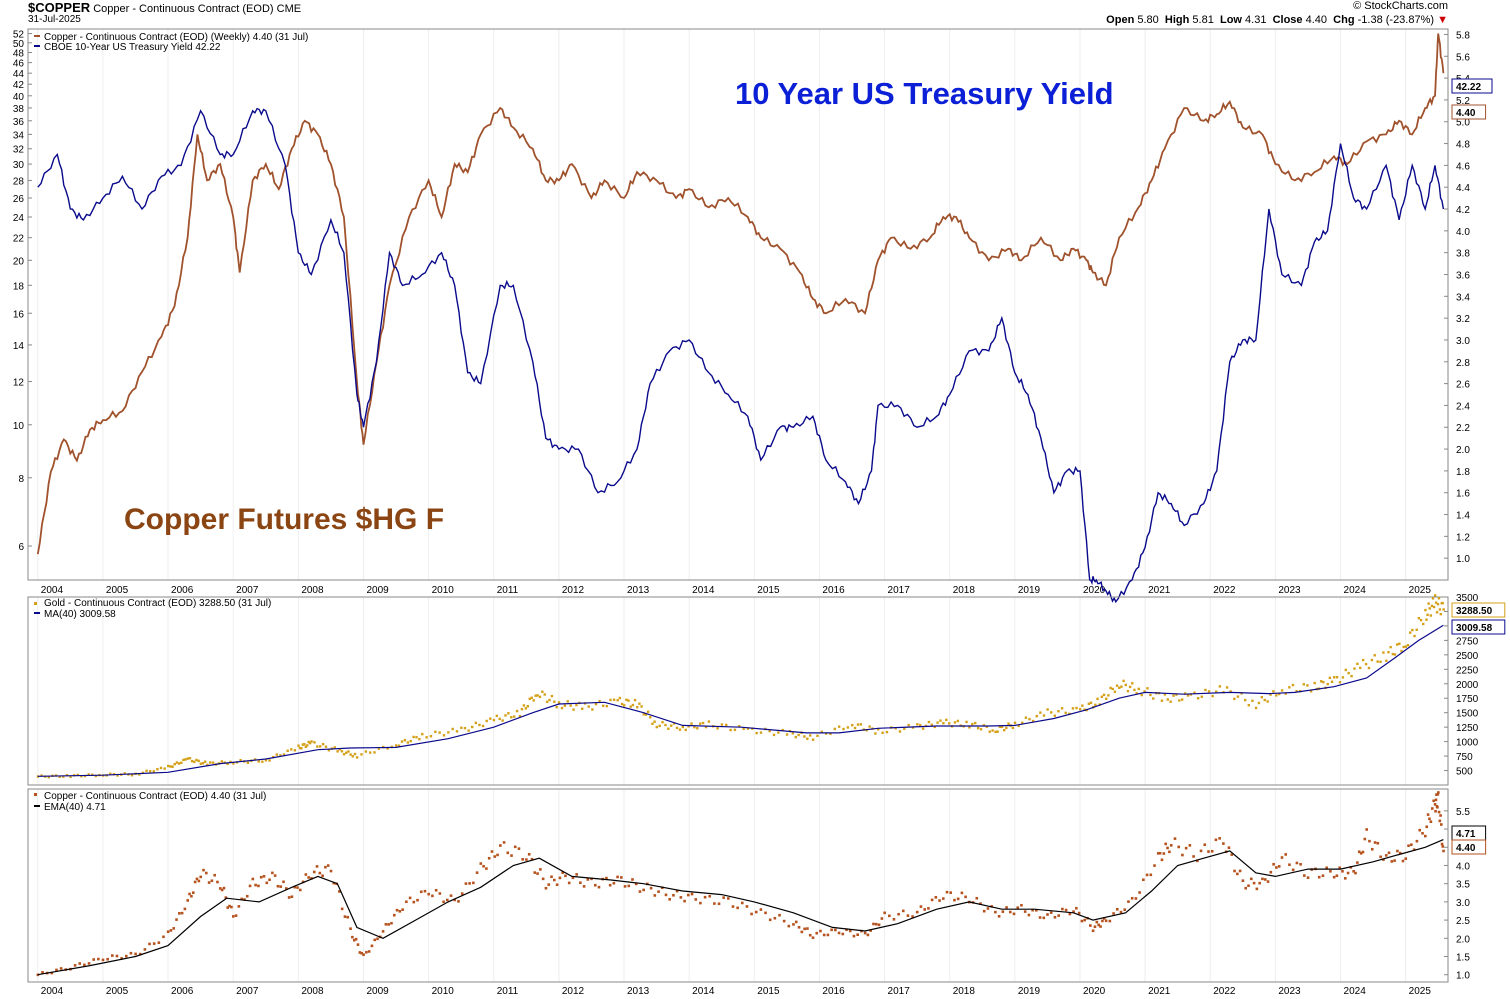 The width and height of the screenshot is (1510, 999). What do you see at coordinates (1203, 20) in the screenshot?
I see `high-value: 5.81` at bounding box center [1203, 20].